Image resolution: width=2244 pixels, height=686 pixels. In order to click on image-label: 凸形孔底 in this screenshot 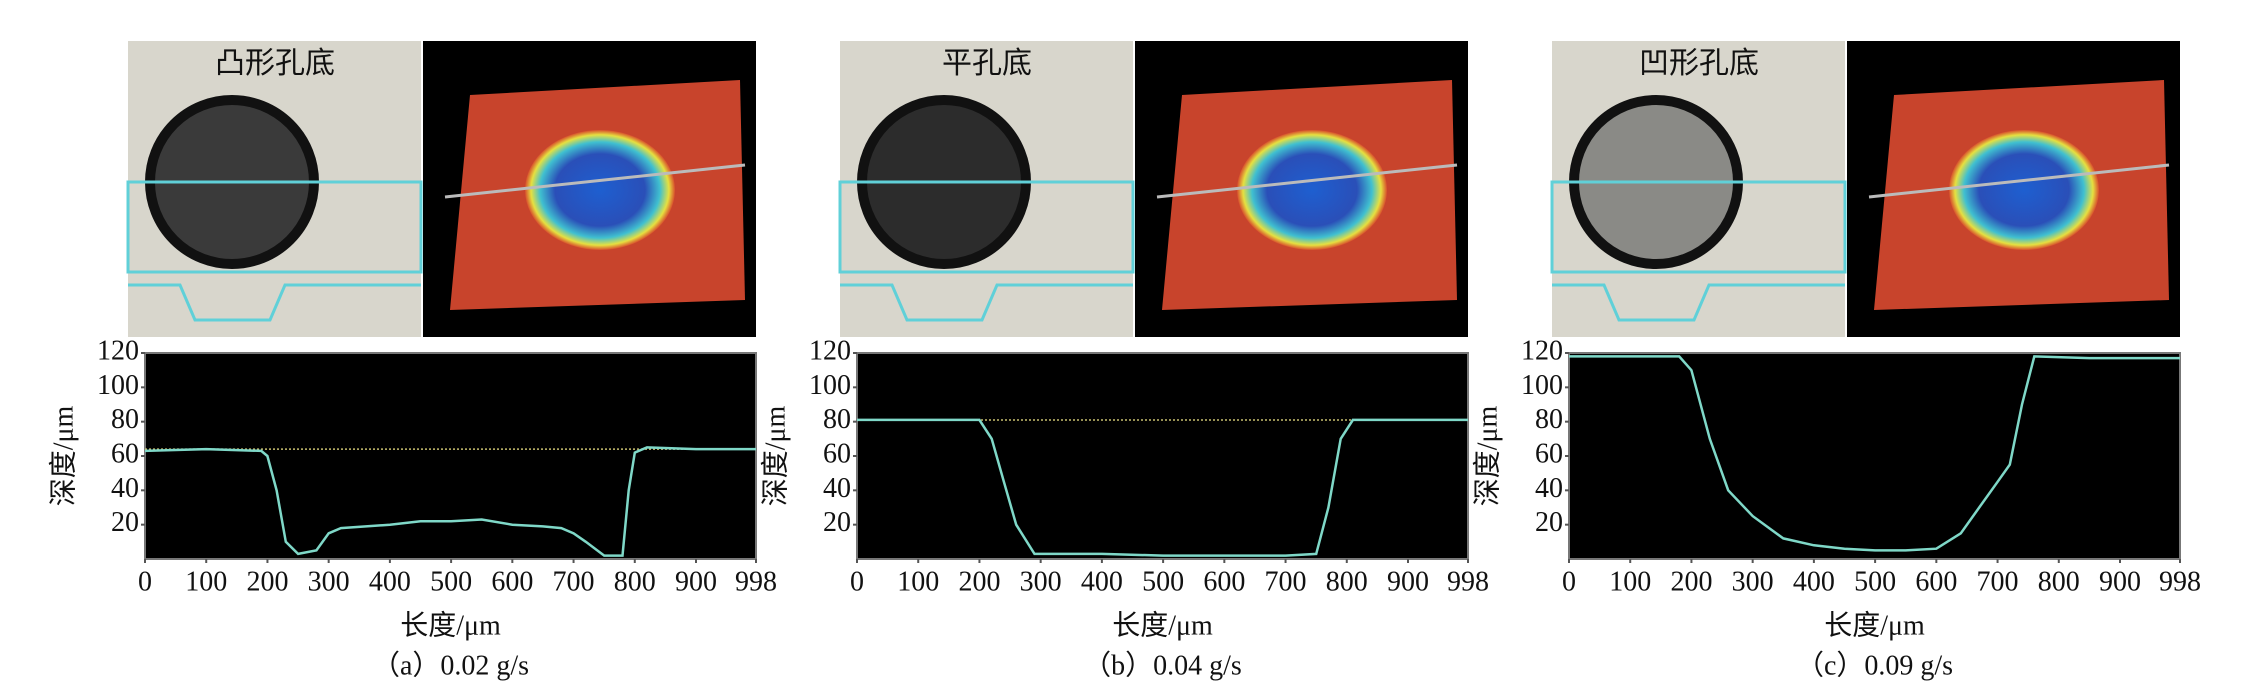, I will do `click(275, 63)`.